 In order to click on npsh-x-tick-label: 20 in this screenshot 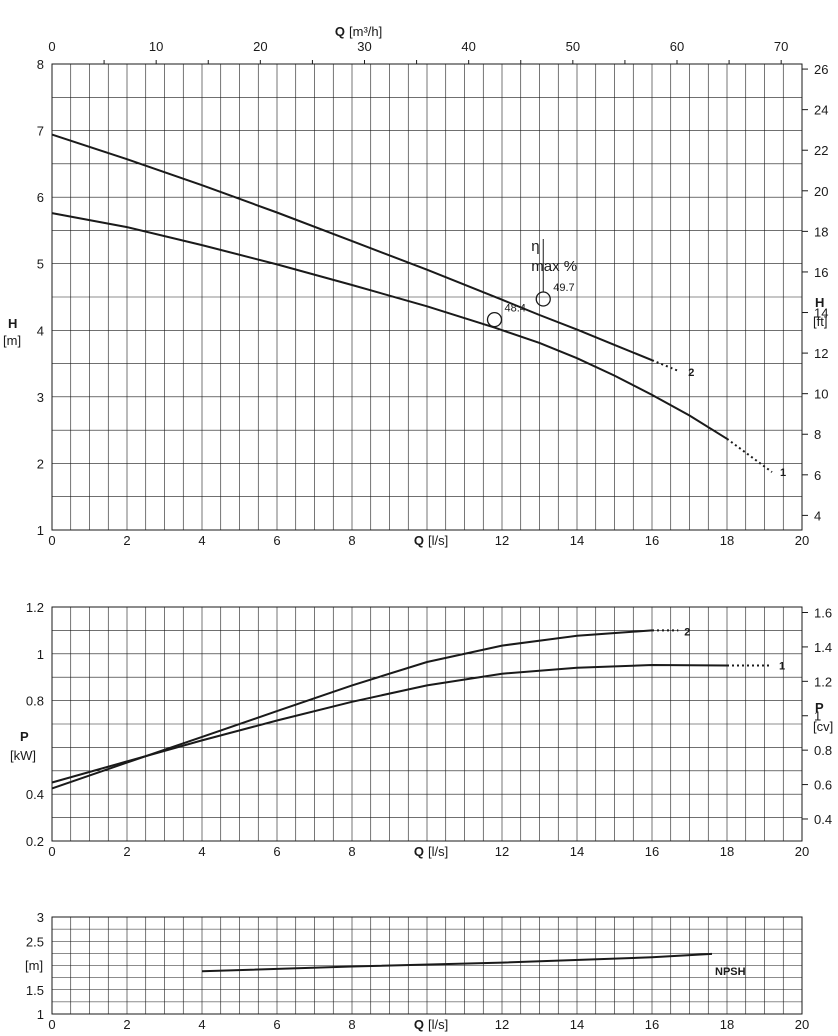, I will do `click(802, 1024)`.